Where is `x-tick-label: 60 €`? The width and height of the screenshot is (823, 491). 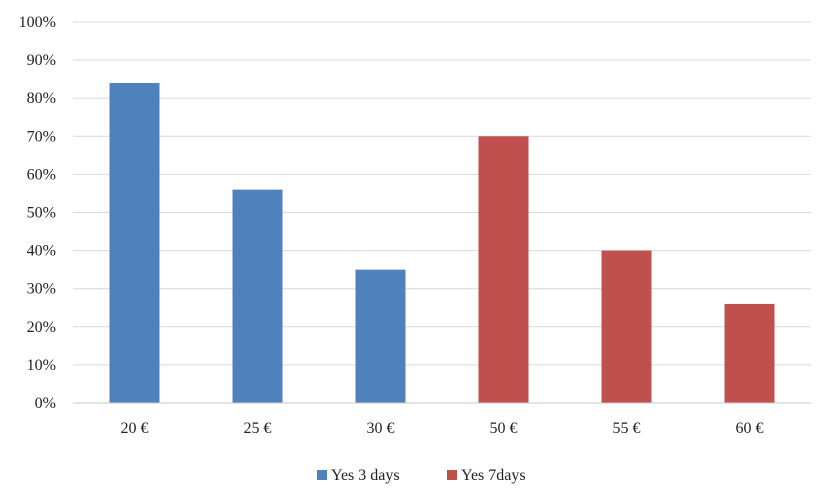
x-tick-label: 60 € is located at coordinates (750, 428).